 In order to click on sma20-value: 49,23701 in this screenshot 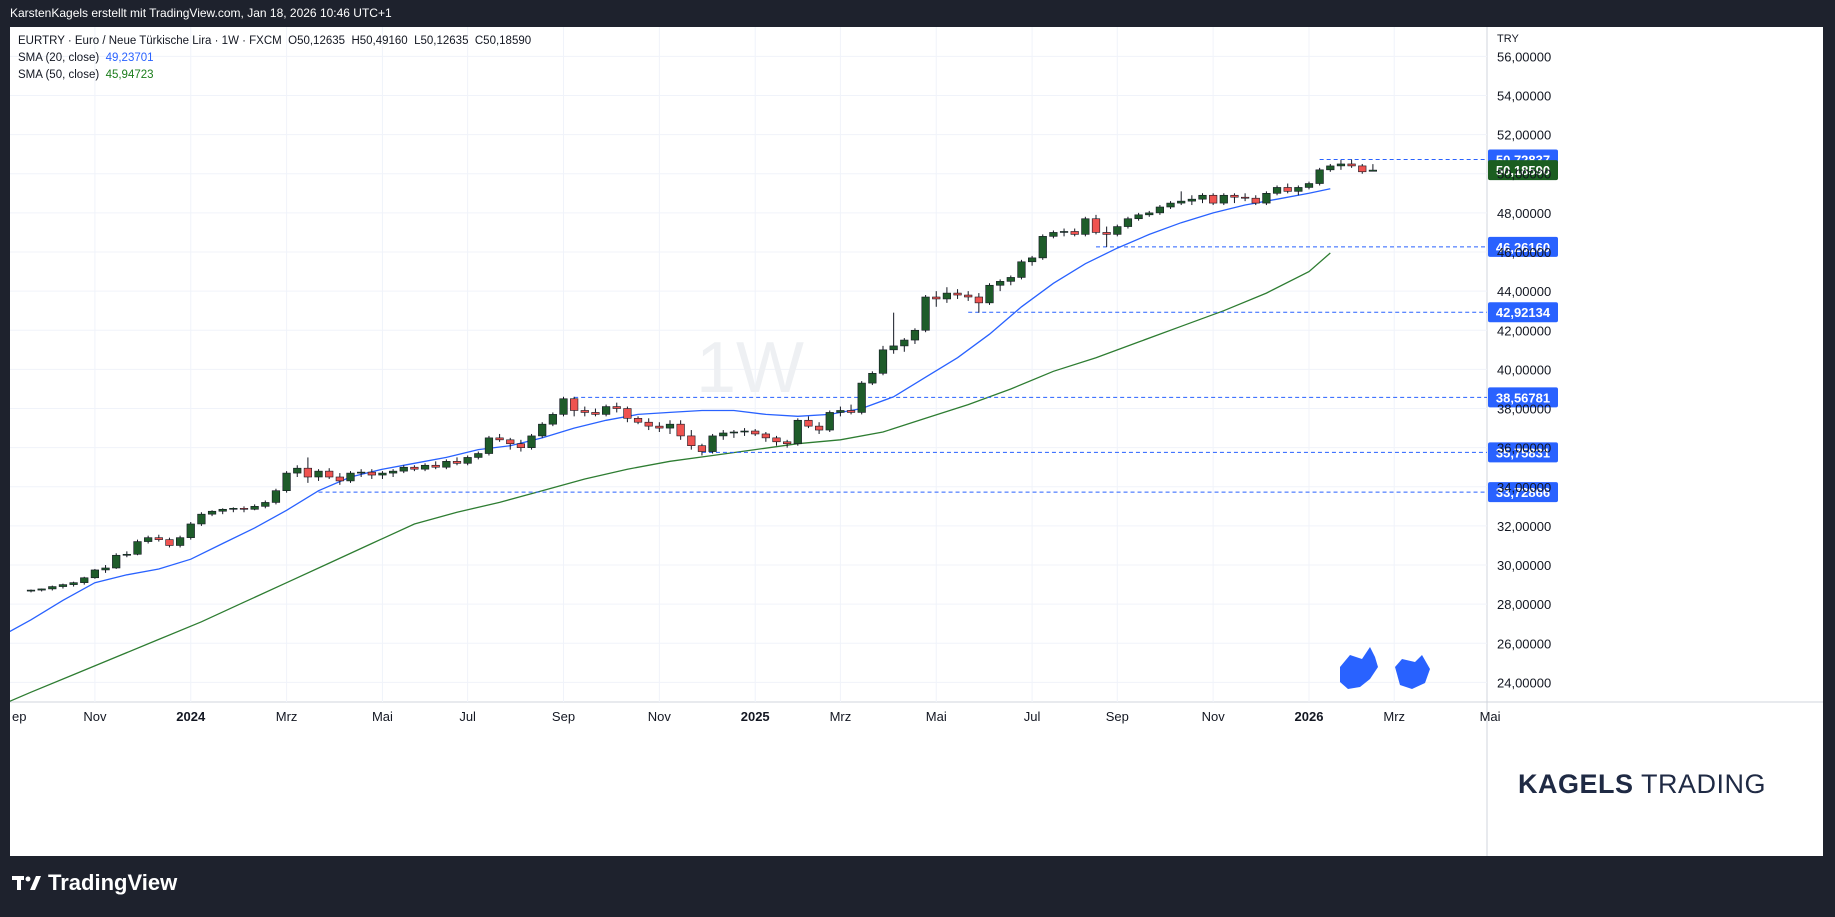, I will do `click(129, 58)`.